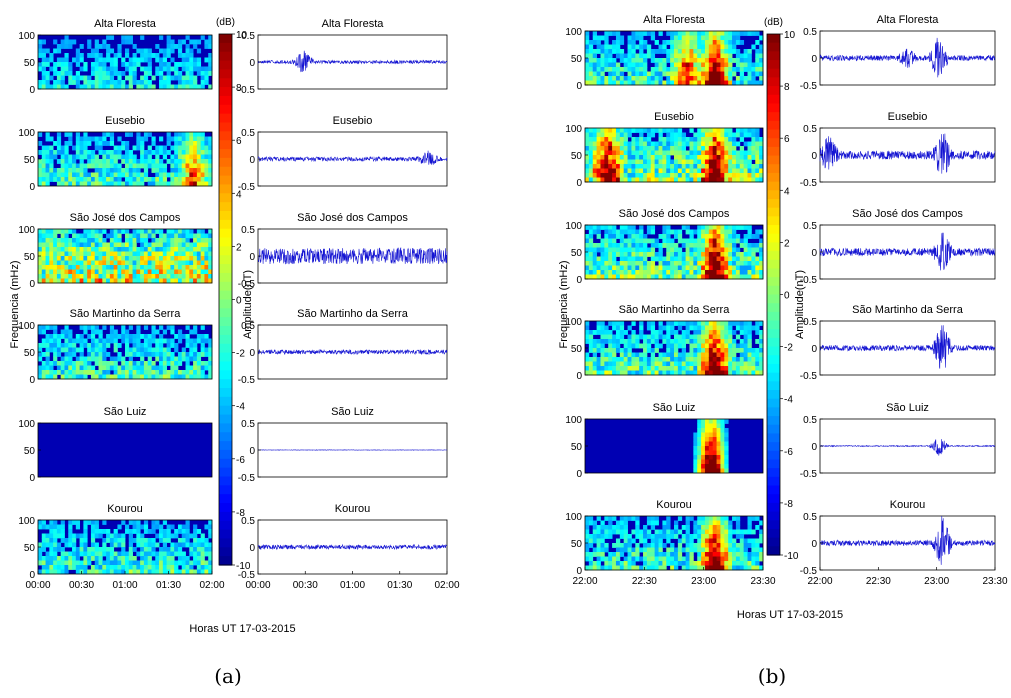 The height and width of the screenshot is (698, 1011). What do you see at coordinates (248, 304) in the screenshot?
I see `amplitude-axis-label: Amplitude(nT)` at bounding box center [248, 304].